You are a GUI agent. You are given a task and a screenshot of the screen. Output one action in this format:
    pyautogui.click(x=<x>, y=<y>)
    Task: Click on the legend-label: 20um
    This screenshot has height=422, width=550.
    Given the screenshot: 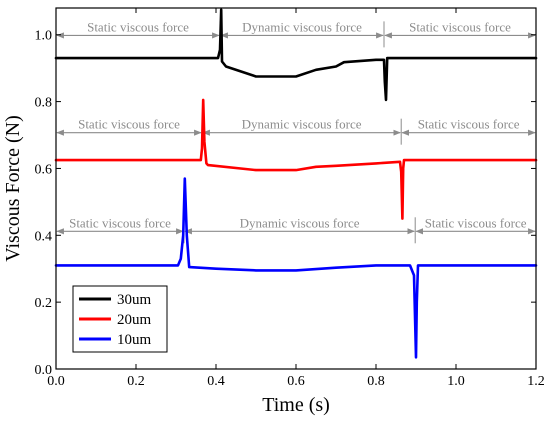 What is the action you would take?
    pyautogui.click(x=134, y=320)
    